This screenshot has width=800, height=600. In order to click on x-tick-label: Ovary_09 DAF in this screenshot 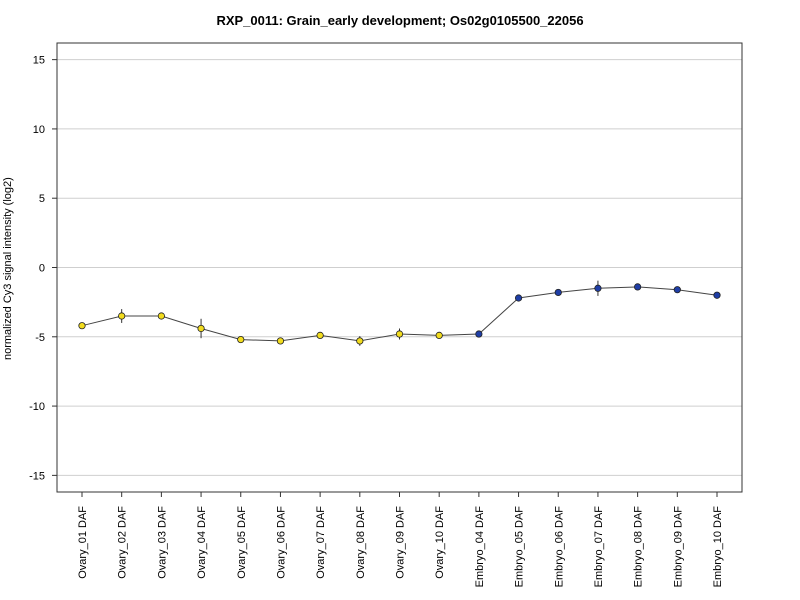, I will do `click(401, 542)`.